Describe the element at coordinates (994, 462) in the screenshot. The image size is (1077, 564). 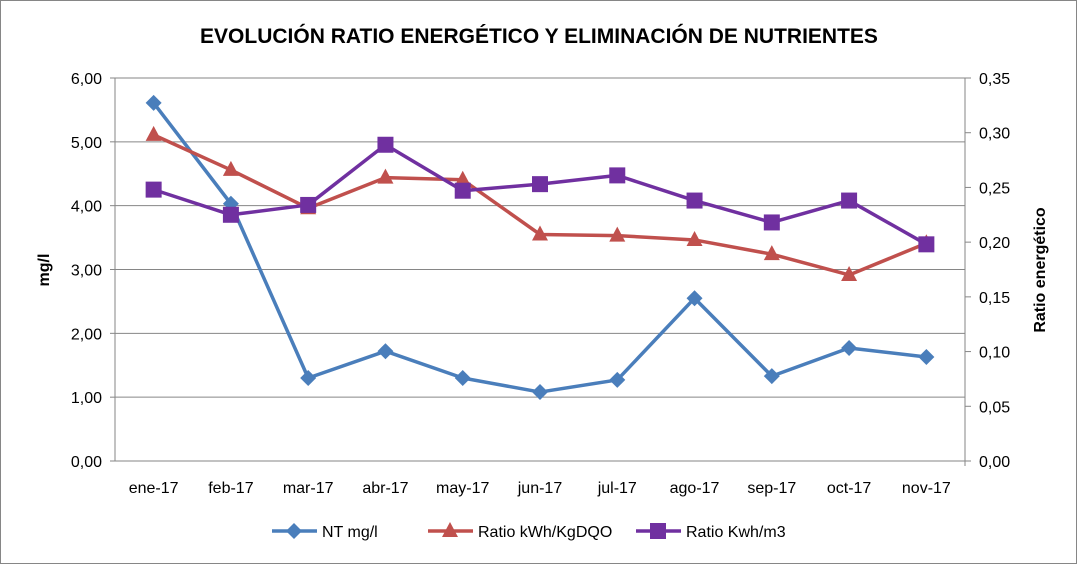
I see `y2-tick-label: 0,00` at that location.